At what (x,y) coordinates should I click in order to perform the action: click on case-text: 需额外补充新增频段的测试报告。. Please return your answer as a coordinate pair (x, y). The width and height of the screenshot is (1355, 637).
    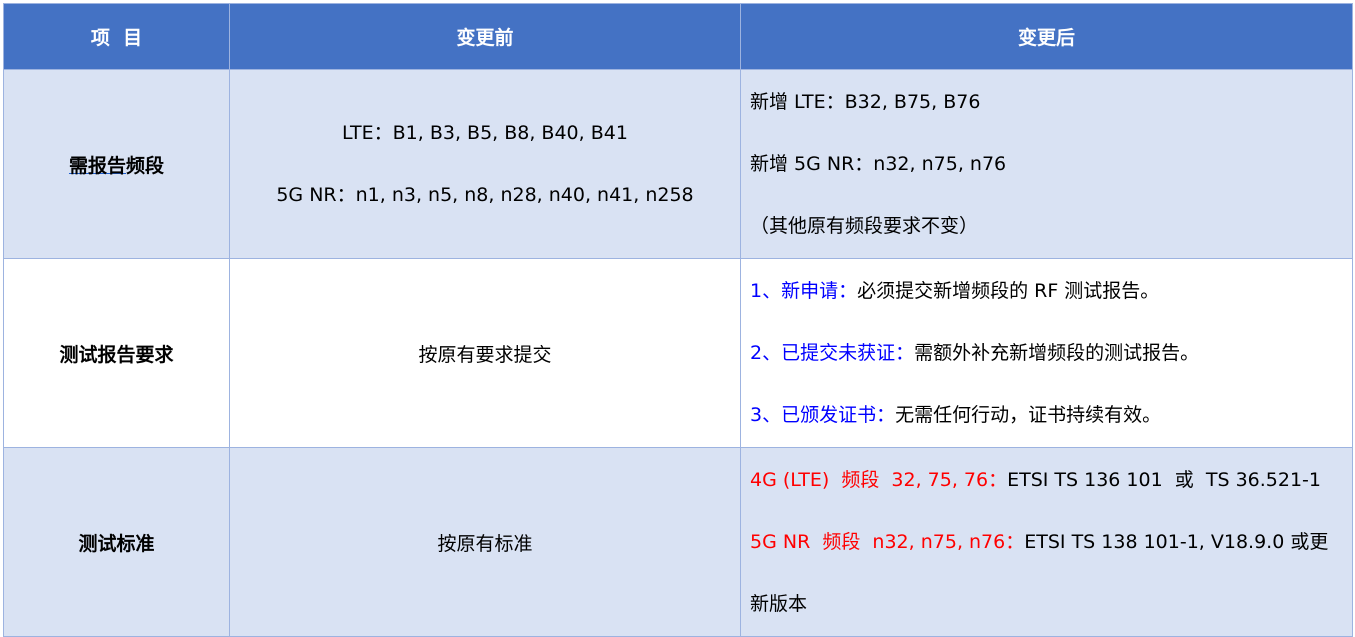
    Looking at the image, I should click on (1057, 353).